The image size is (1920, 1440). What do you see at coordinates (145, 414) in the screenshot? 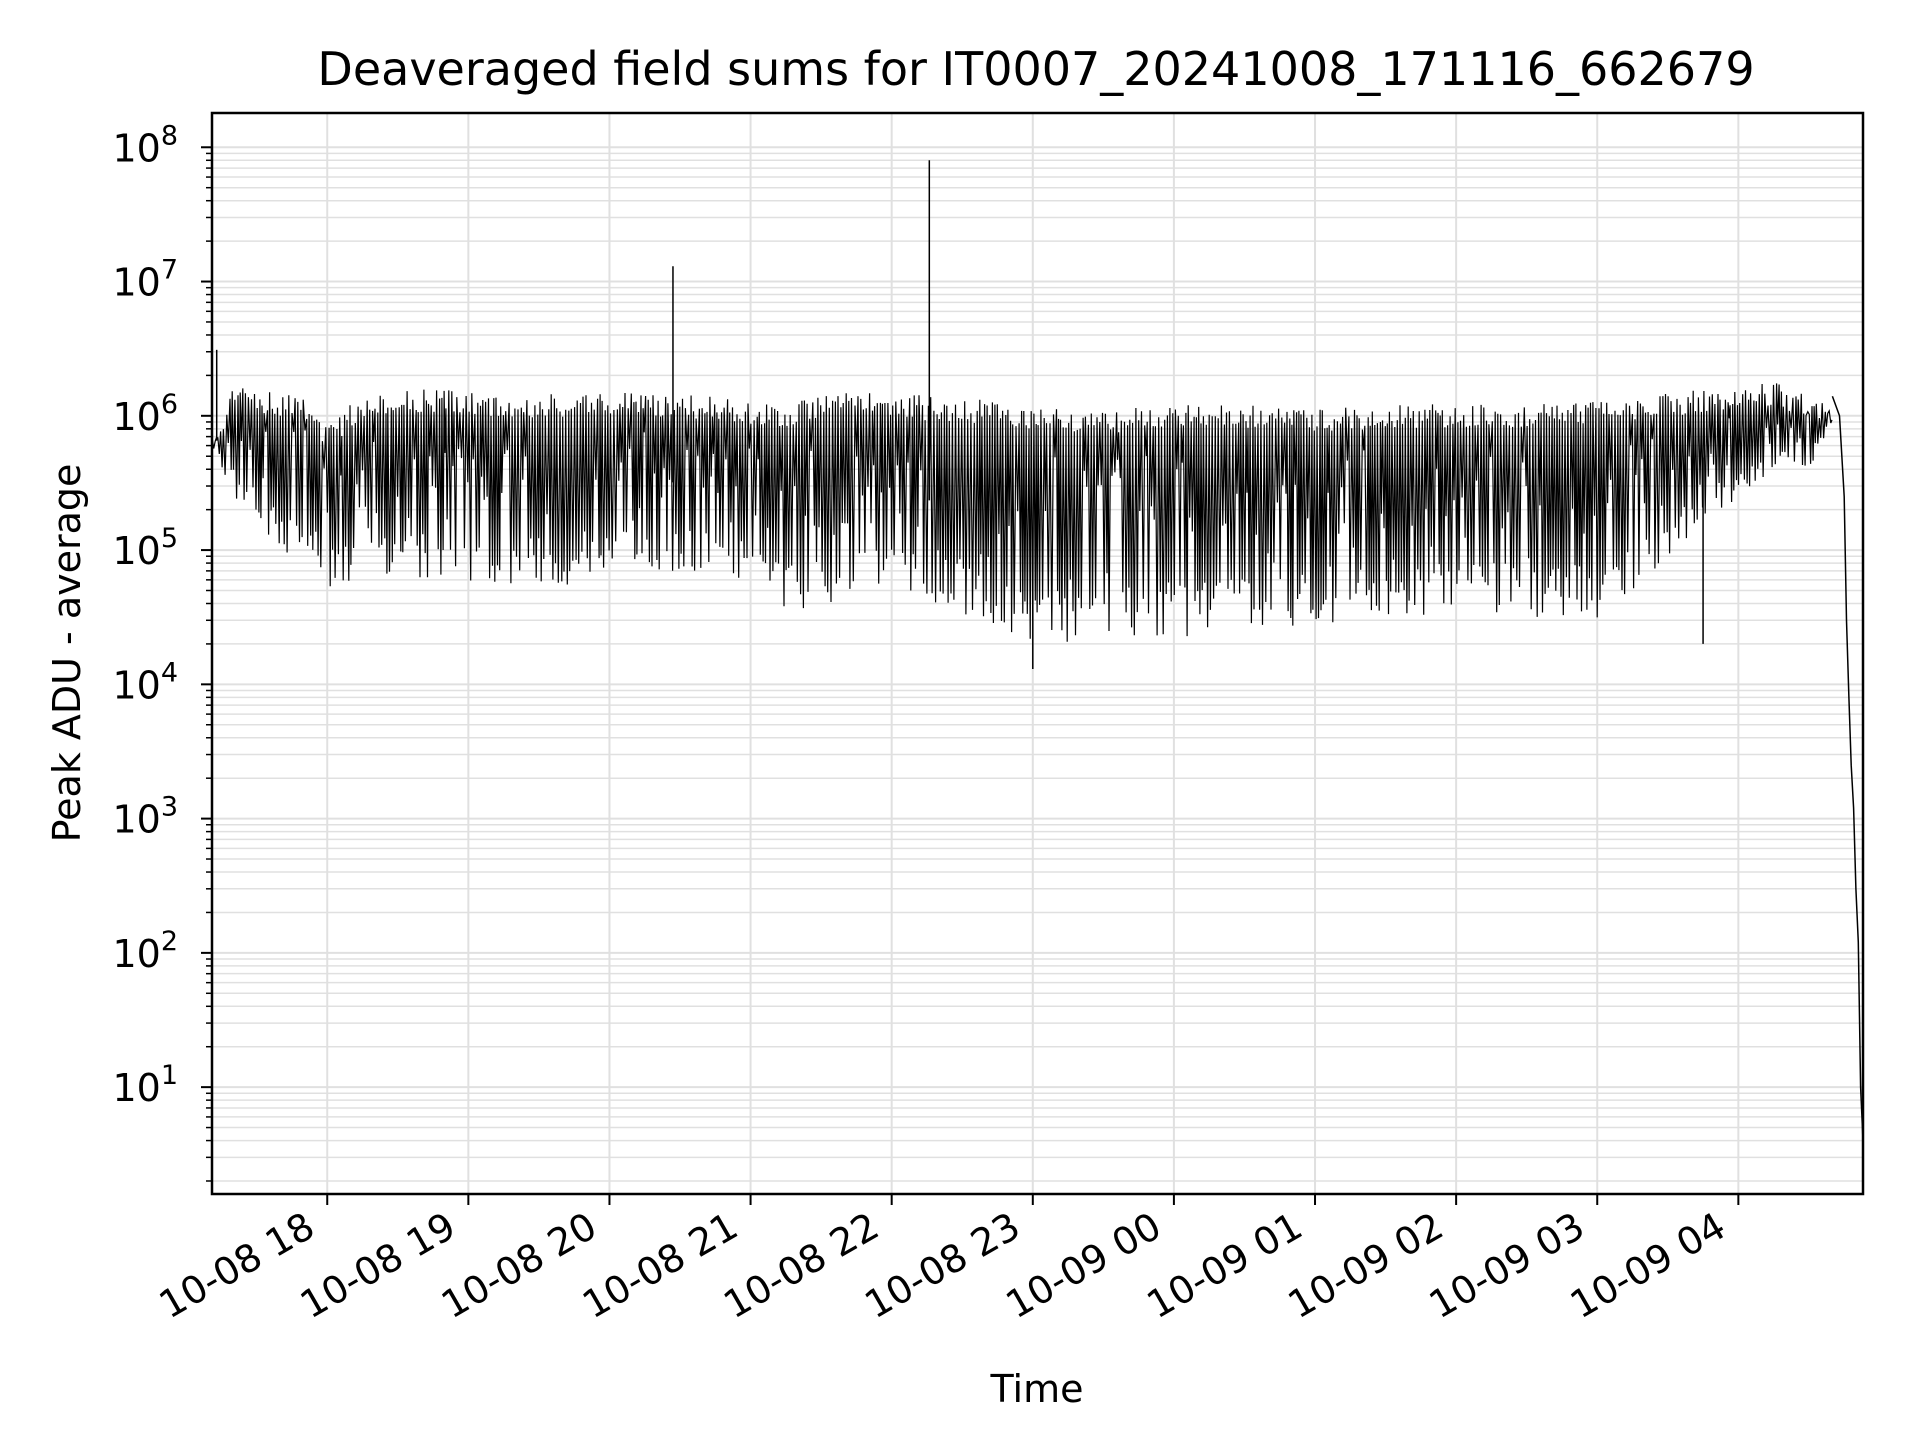
I see `y-tick-label: 106` at bounding box center [145, 414].